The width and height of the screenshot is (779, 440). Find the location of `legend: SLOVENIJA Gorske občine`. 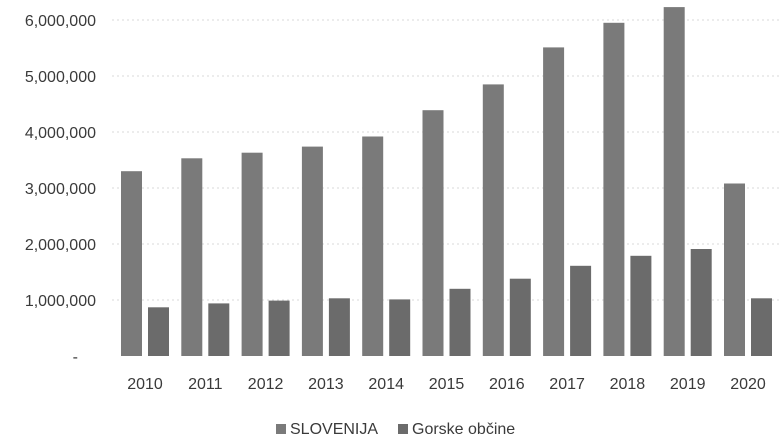

legend: SLOVENIJA Gorske občine is located at coordinates (395, 429).